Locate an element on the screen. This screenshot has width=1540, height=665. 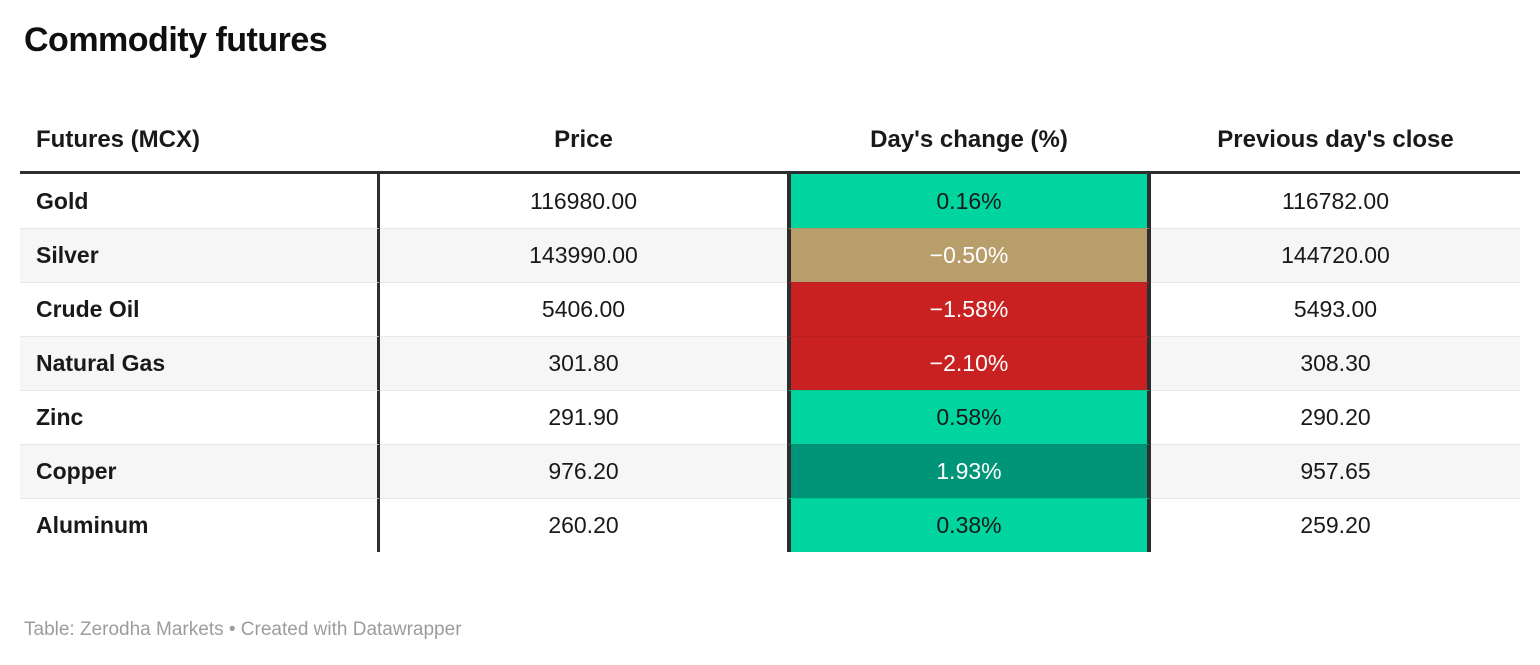
change-cell: 0.58% is located at coordinates (969, 417).